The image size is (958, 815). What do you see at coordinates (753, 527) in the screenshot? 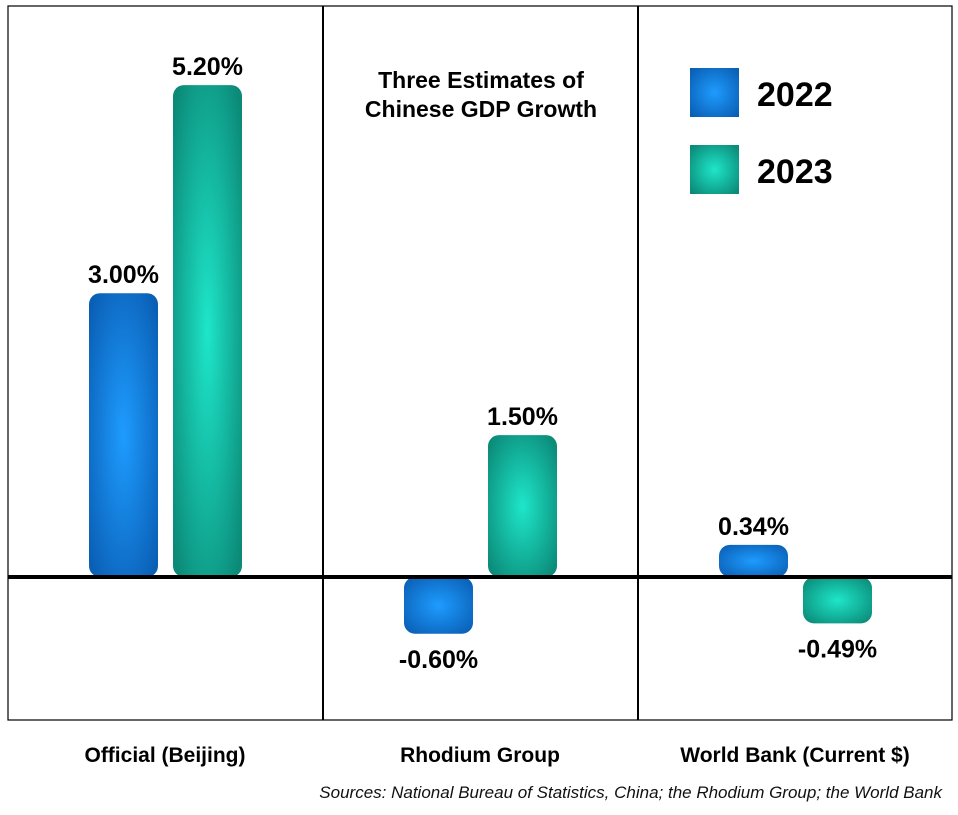
I see `data-label-2022-3: 0.34%` at bounding box center [753, 527].